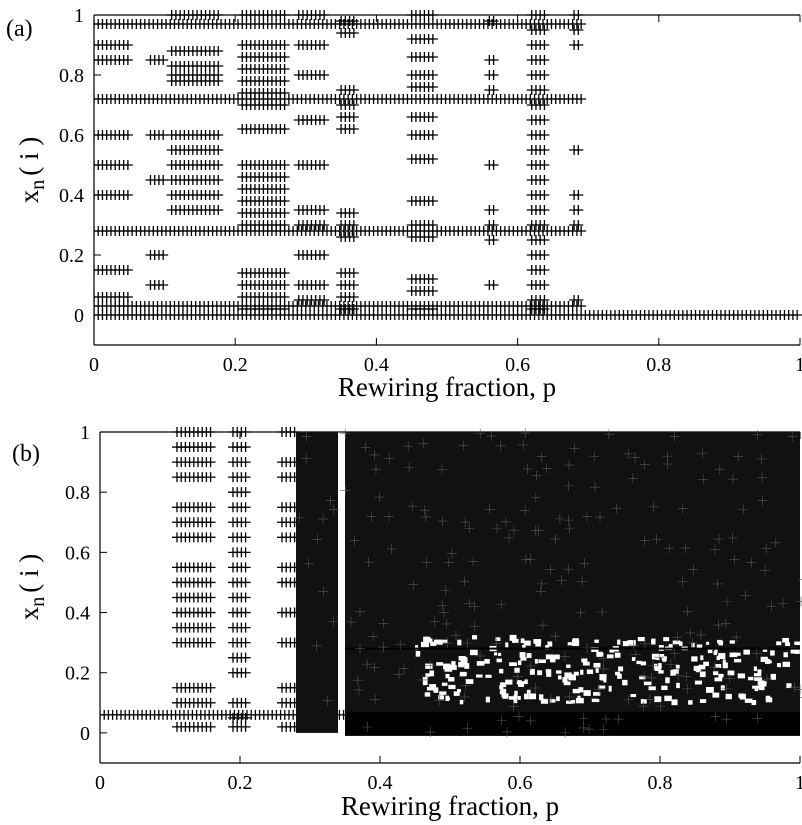 This screenshot has width=802, height=825. What do you see at coordinates (38, 185) in the screenshot?
I see `y-label-sub: n` at bounding box center [38, 185].